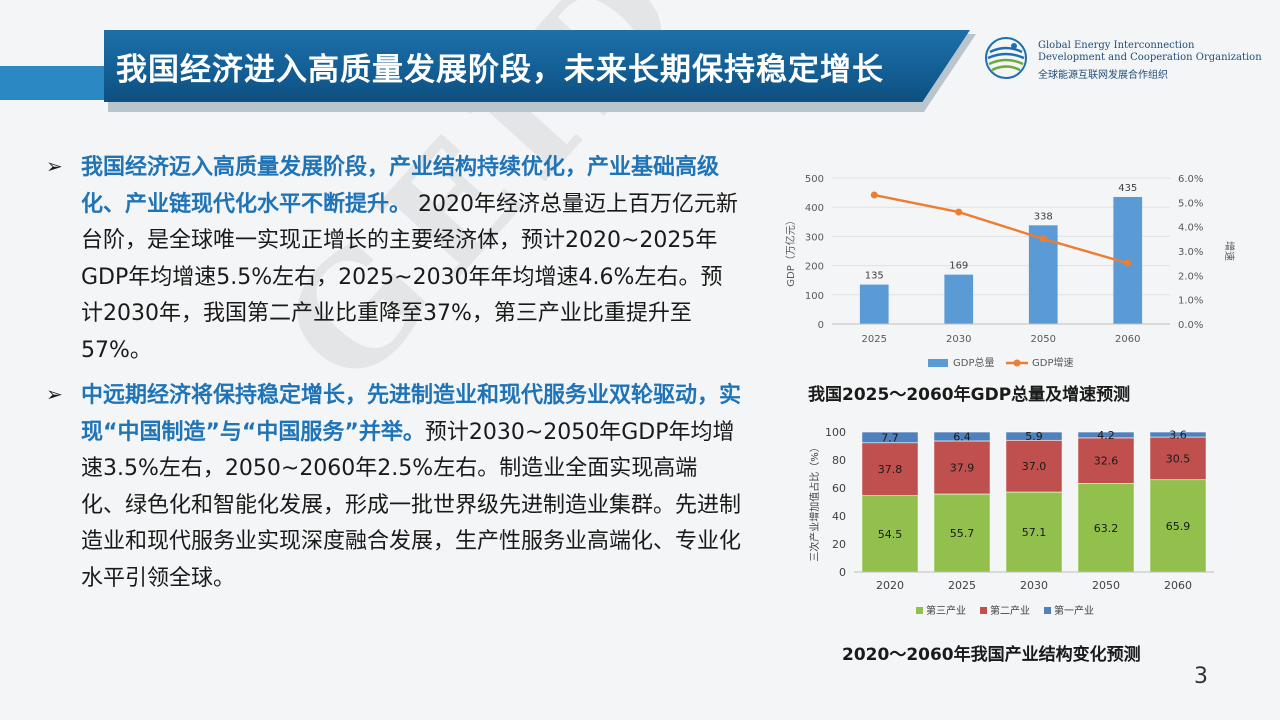  I want to click on segment-data-label: 4.2, so click(1106, 435).